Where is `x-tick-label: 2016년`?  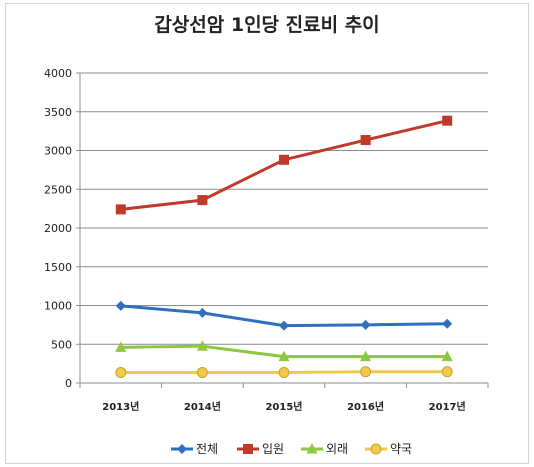 x-tick-label: 2016년 is located at coordinates (365, 406).